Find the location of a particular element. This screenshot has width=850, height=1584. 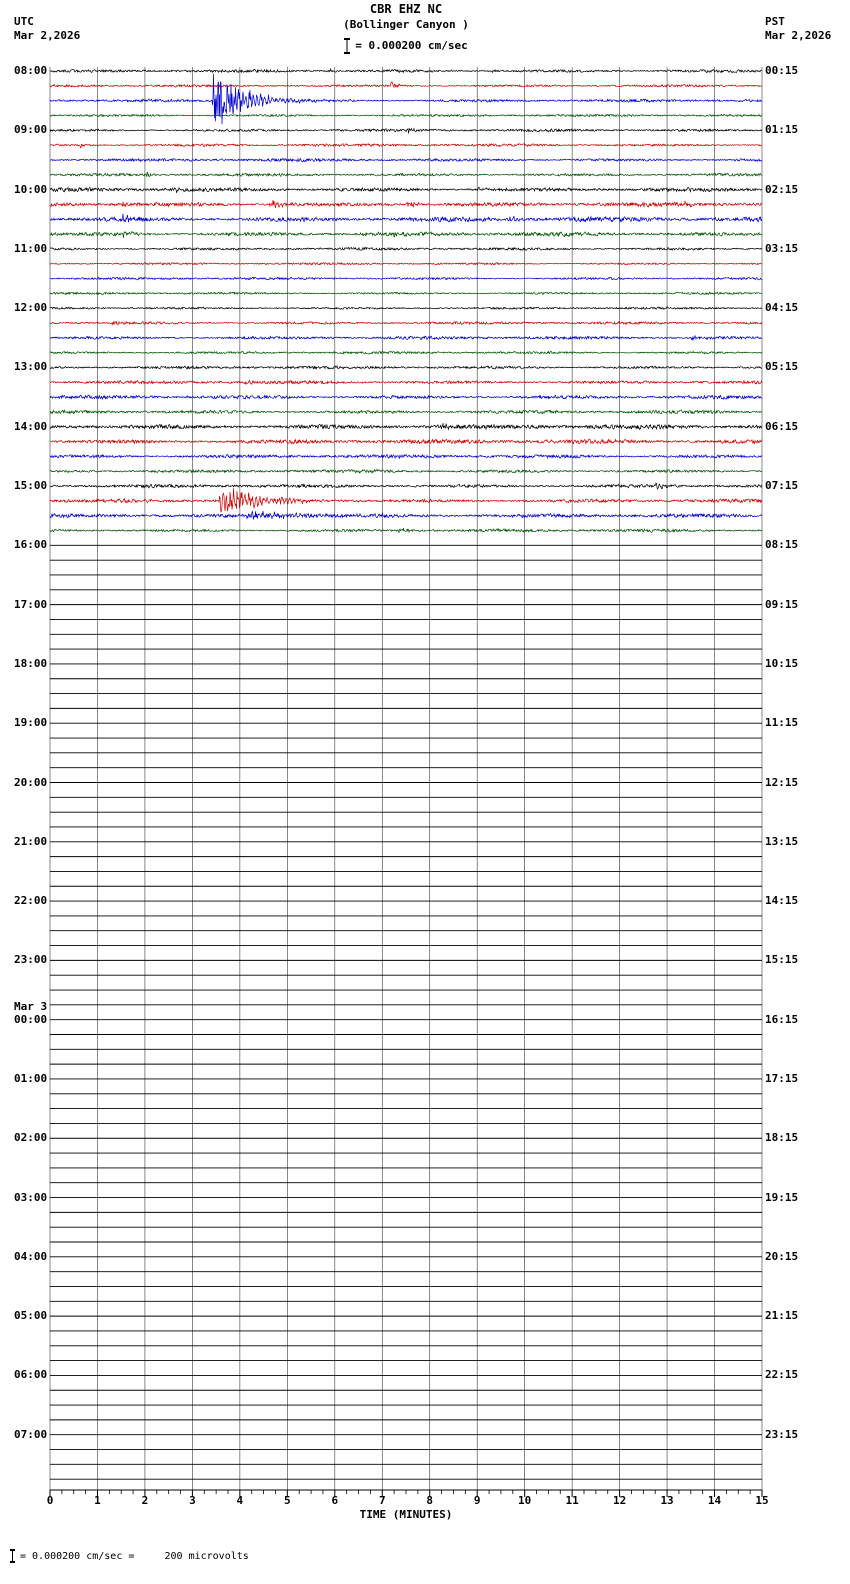

pst-hour-label: 23:15 is located at coordinates (782, 1434).